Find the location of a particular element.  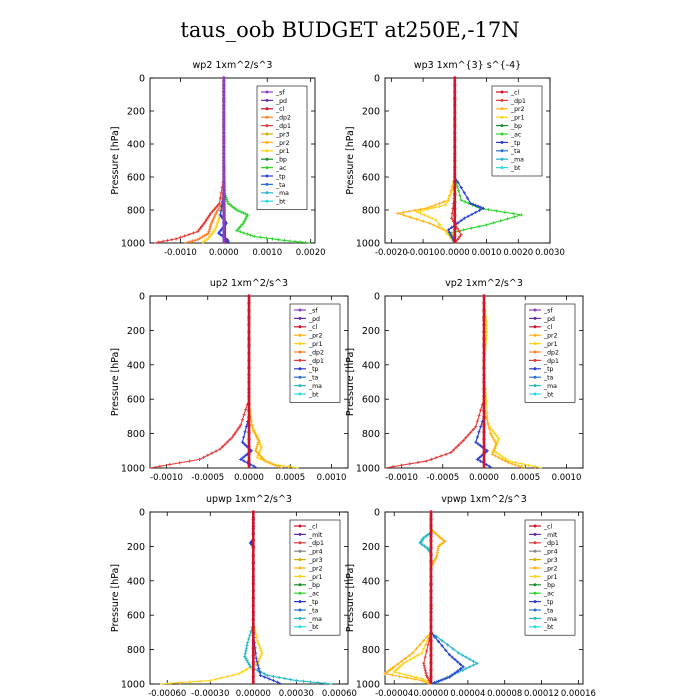

y-tick-label: 400 is located at coordinates (136, 581).